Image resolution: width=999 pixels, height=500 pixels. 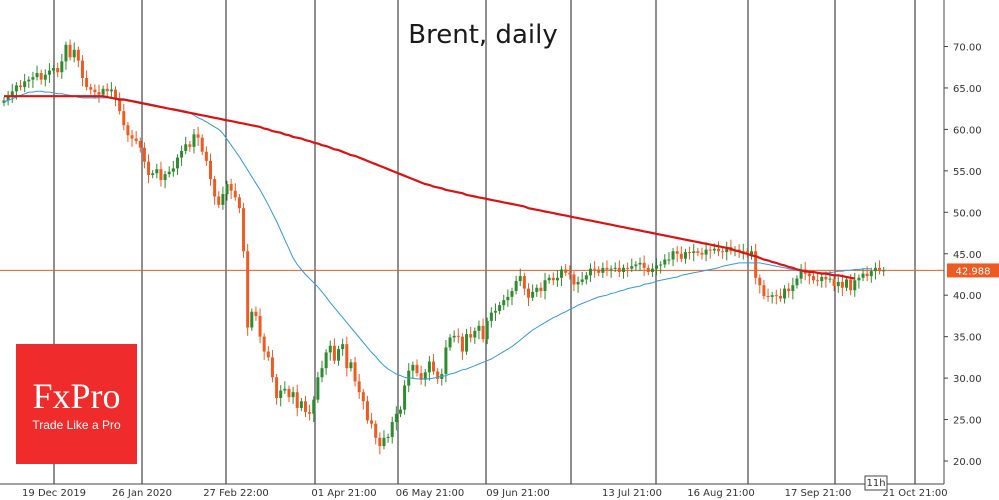 What do you see at coordinates (967, 338) in the screenshot?
I see `y-tick-label: 35.00` at bounding box center [967, 338].